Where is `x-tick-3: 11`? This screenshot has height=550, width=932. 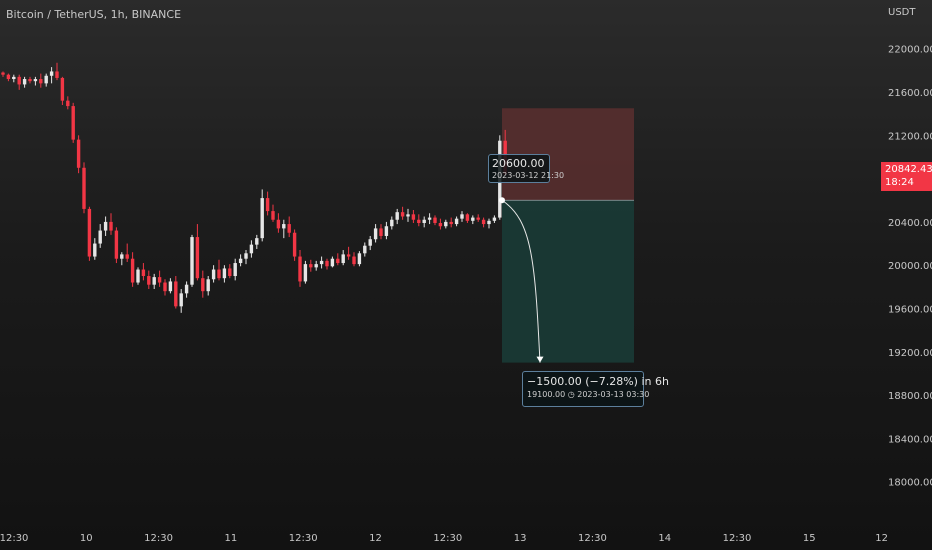 x-tick-3: 11 is located at coordinates (231, 538).